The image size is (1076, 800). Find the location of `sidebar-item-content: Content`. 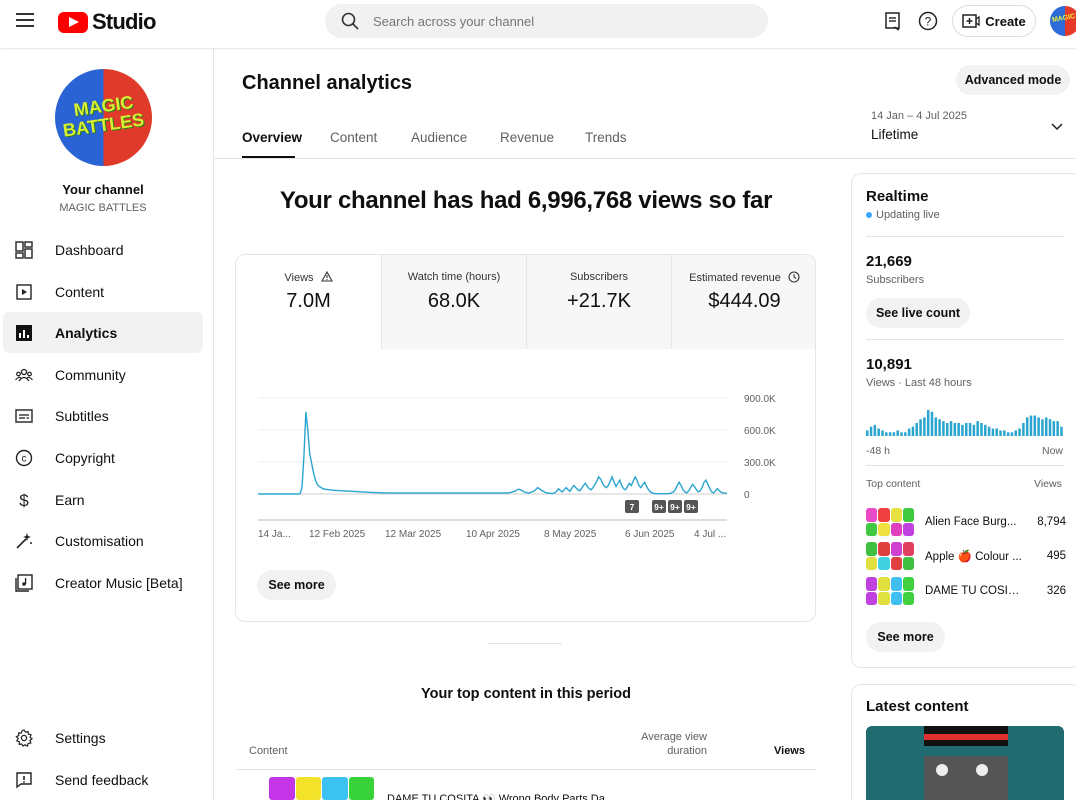

sidebar-item-content: Content is located at coordinates (103, 291).